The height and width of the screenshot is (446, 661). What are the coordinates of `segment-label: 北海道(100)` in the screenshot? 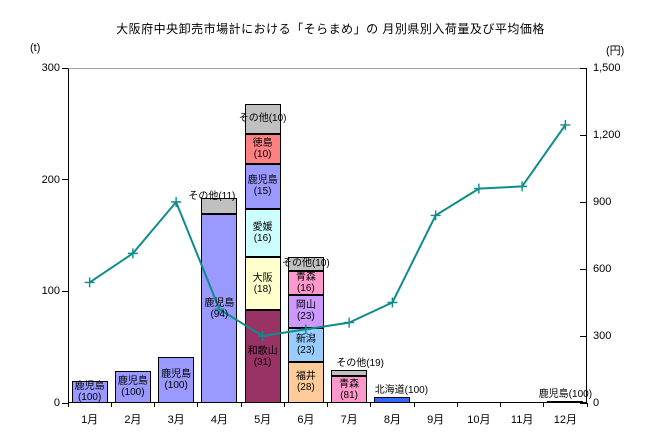 It's located at (401, 391).